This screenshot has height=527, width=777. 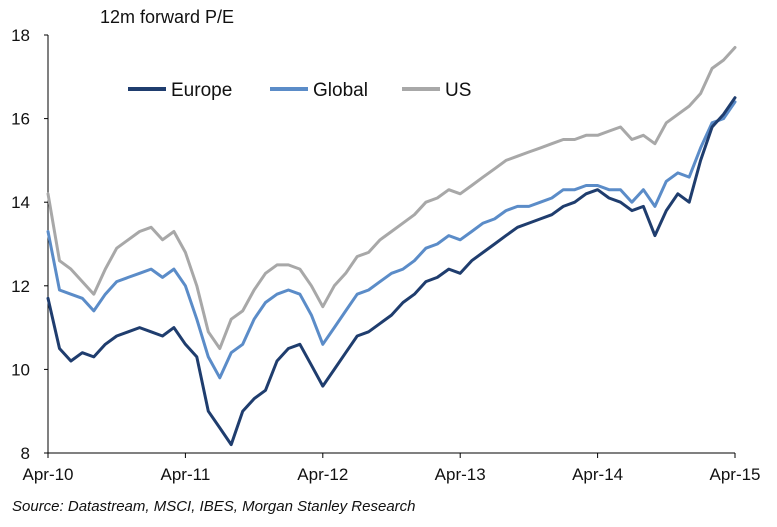 I want to click on legend-label: US, so click(x=458, y=90).